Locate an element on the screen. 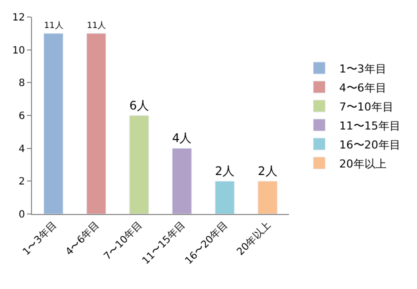 This screenshot has width=417, height=289. y-tick-label: 0 is located at coordinates (21, 215).